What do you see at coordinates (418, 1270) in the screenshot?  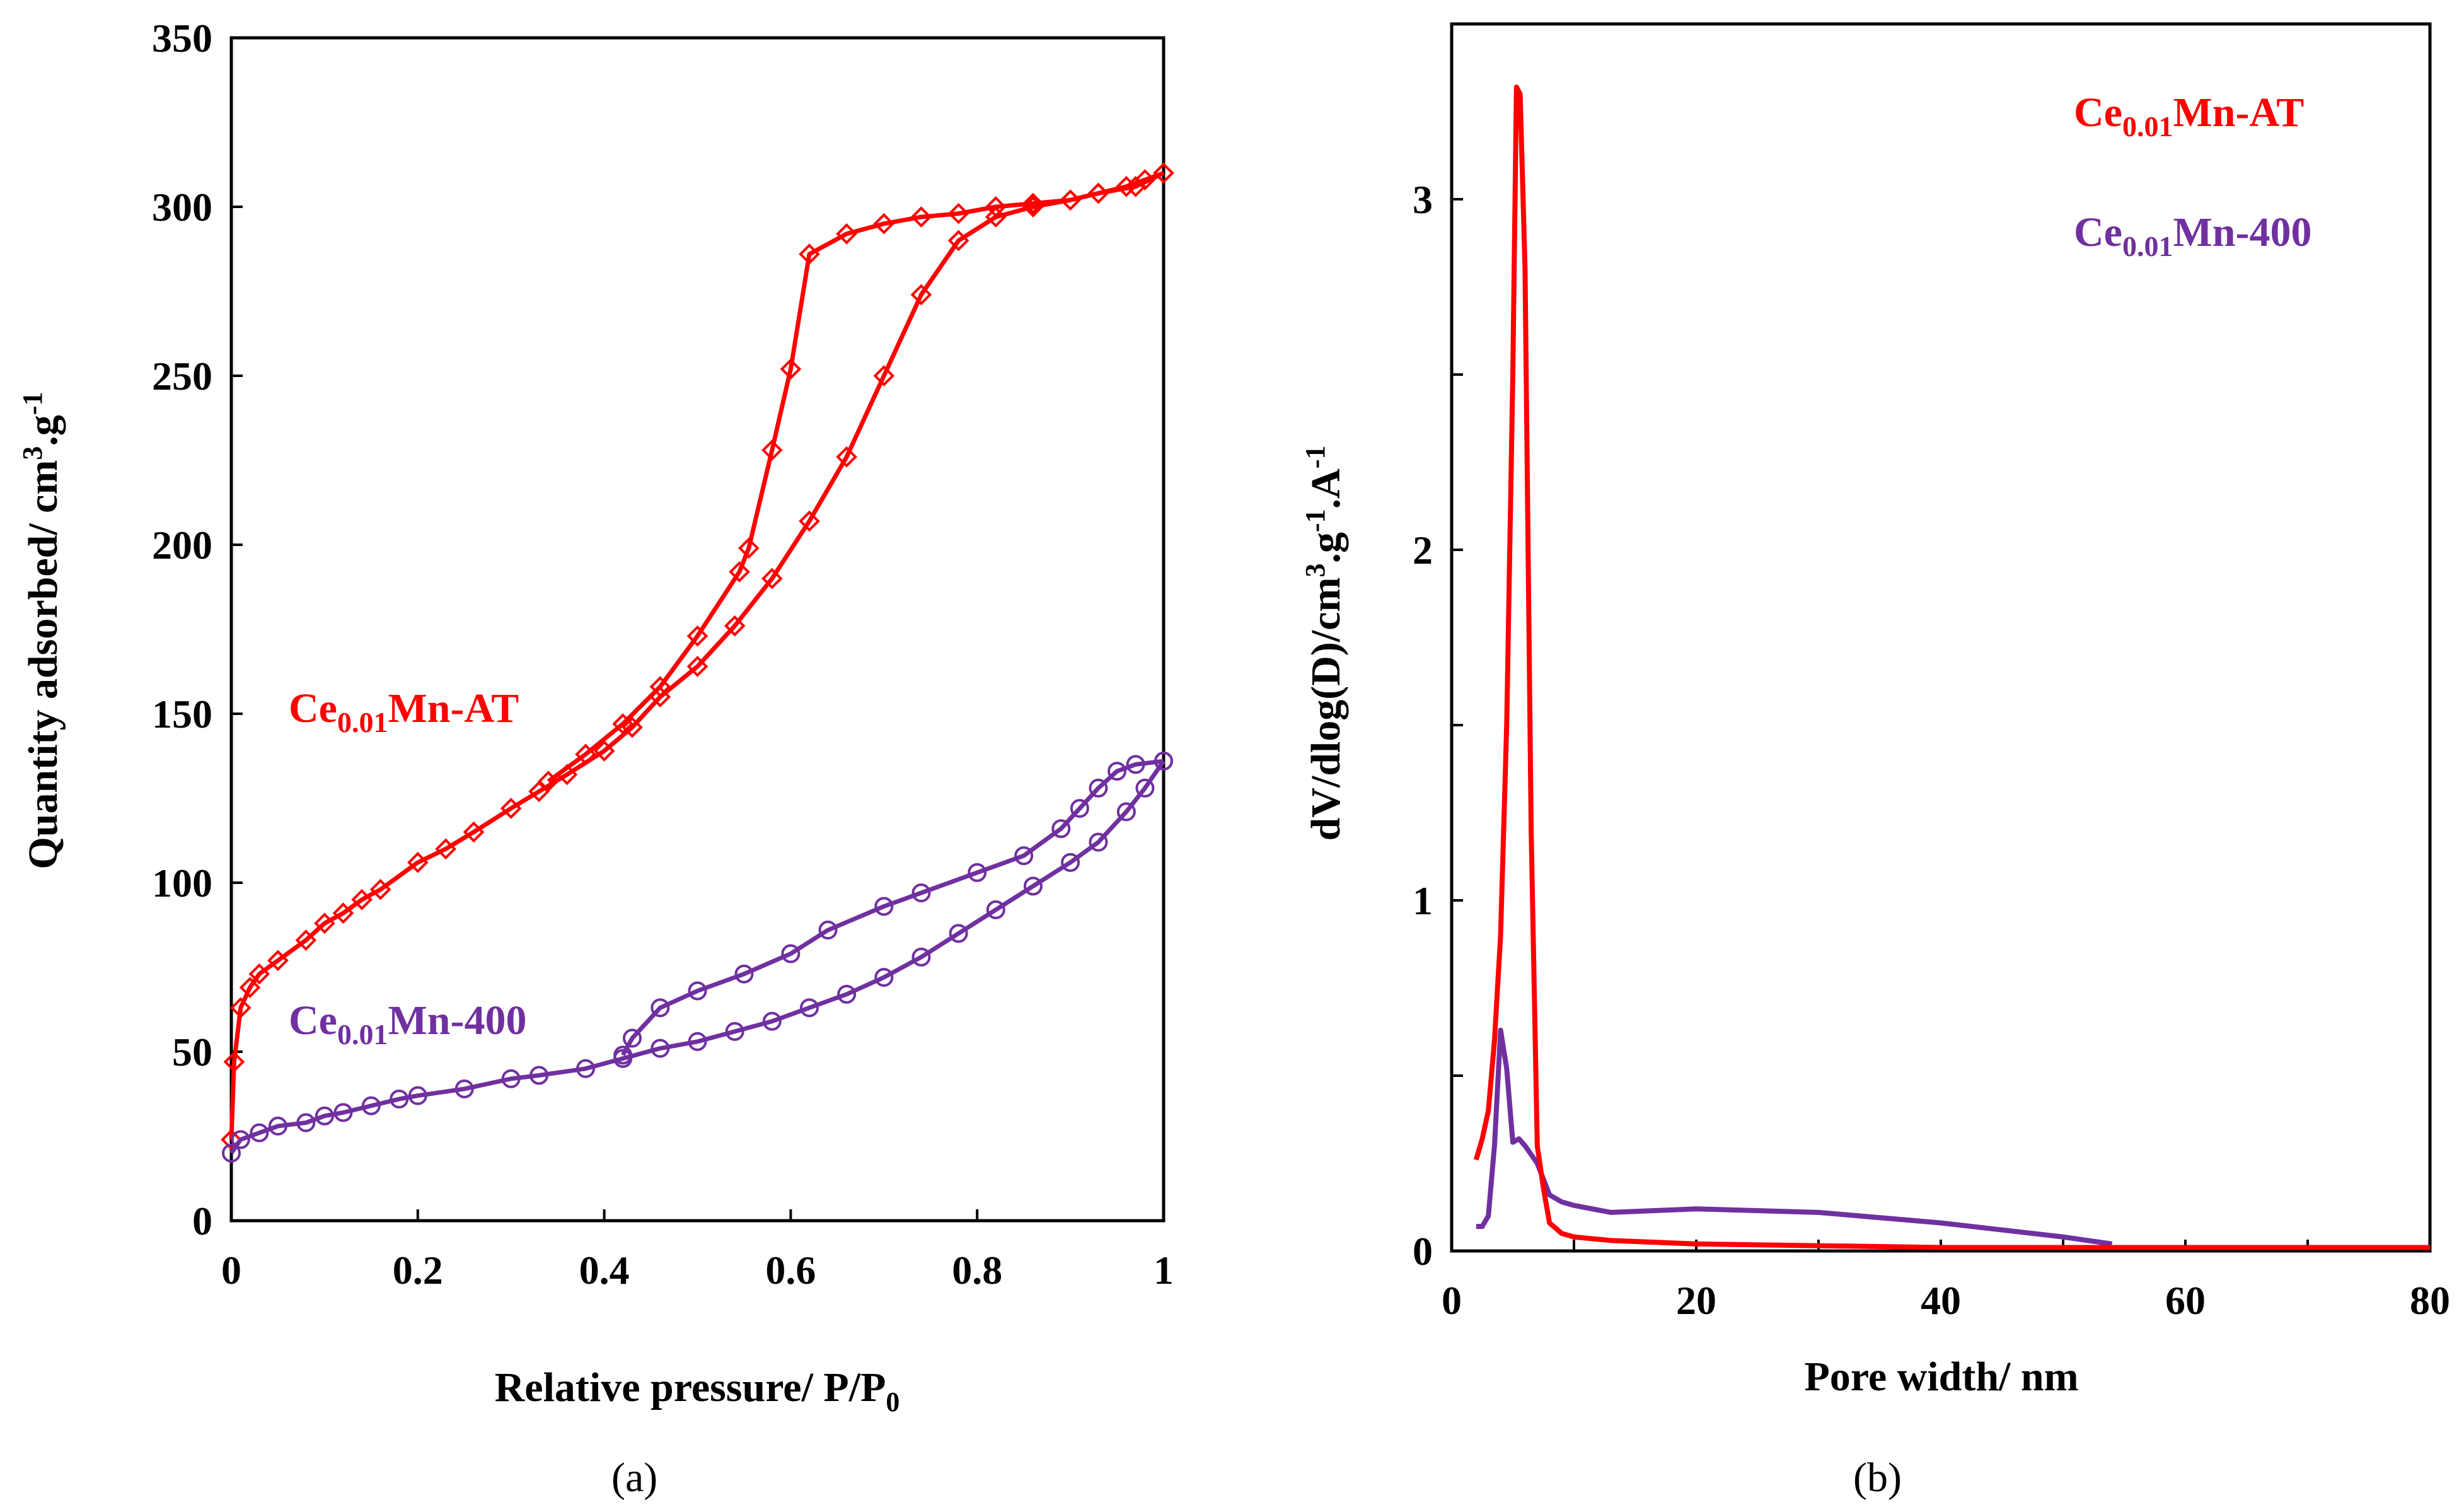 I see `x-tick-label: 0.2` at bounding box center [418, 1270].